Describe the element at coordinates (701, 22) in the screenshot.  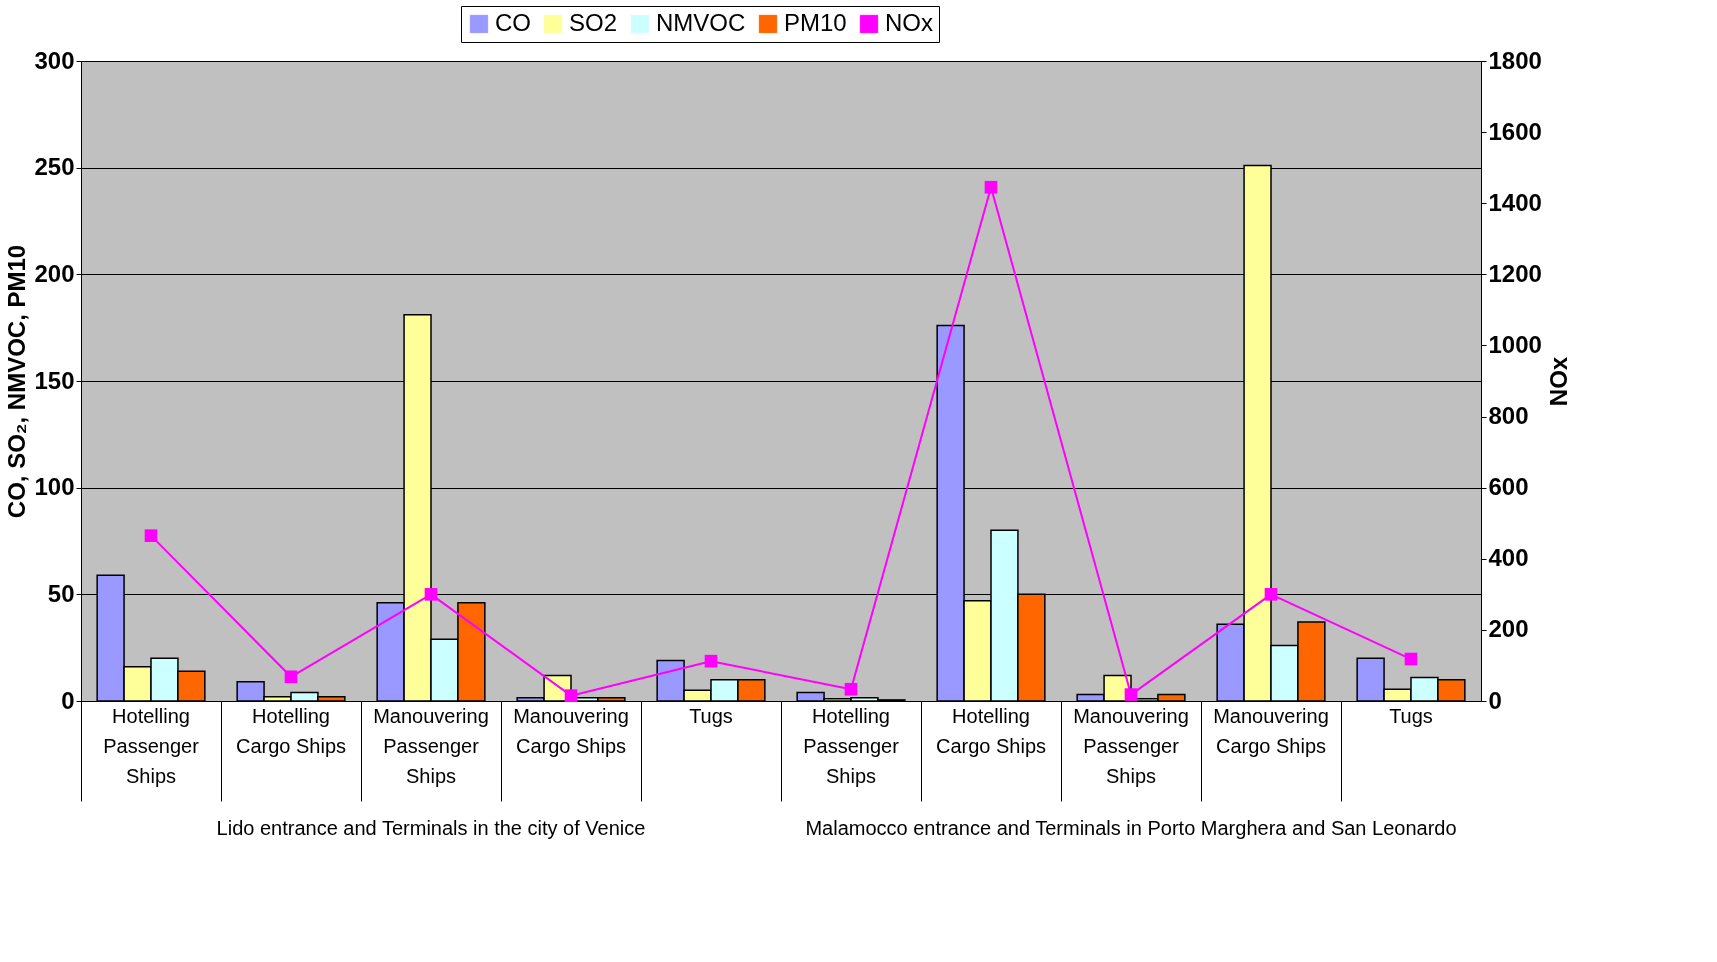
I see `legend-label: NMVOC` at that location.